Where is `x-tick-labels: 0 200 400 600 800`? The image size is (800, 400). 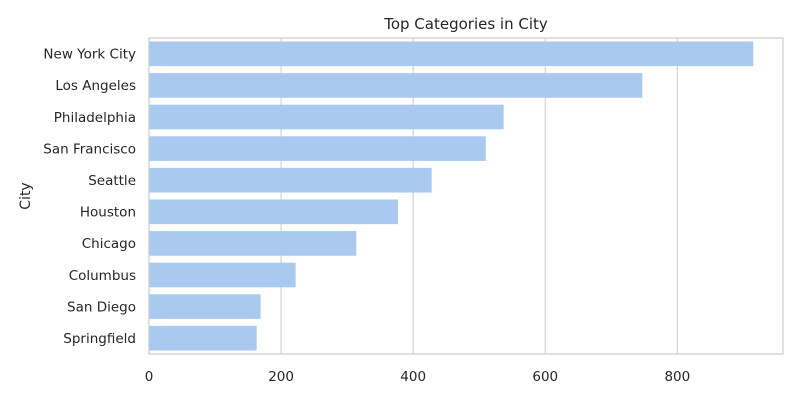
x-tick-labels: 0 200 400 600 800 is located at coordinates (418, 377).